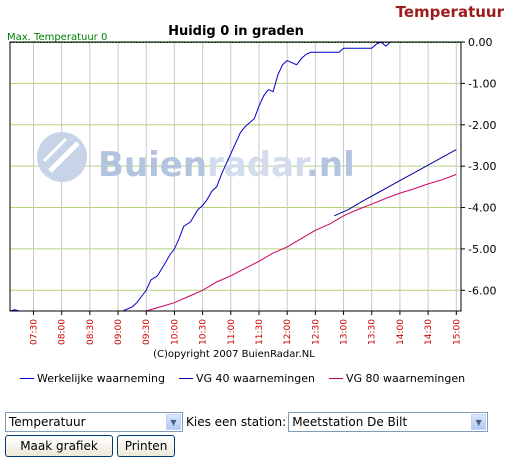 The image size is (516, 463). What do you see at coordinates (34, 332) in the screenshot?
I see `x-tick-label: 07:30` at bounding box center [34, 332].